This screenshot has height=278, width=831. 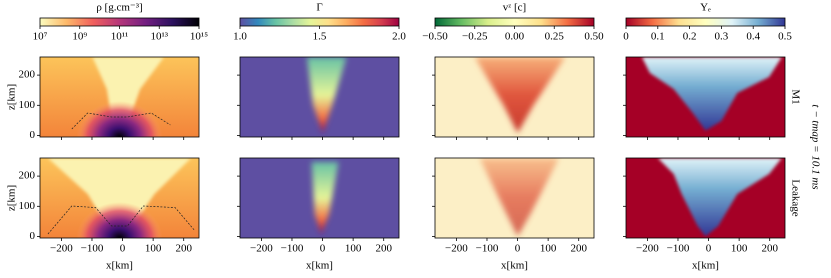 What do you see at coordinates (705, 8) in the screenshot?
I see `colorbar-label: Yₑ` at bounding box center [705, 8].